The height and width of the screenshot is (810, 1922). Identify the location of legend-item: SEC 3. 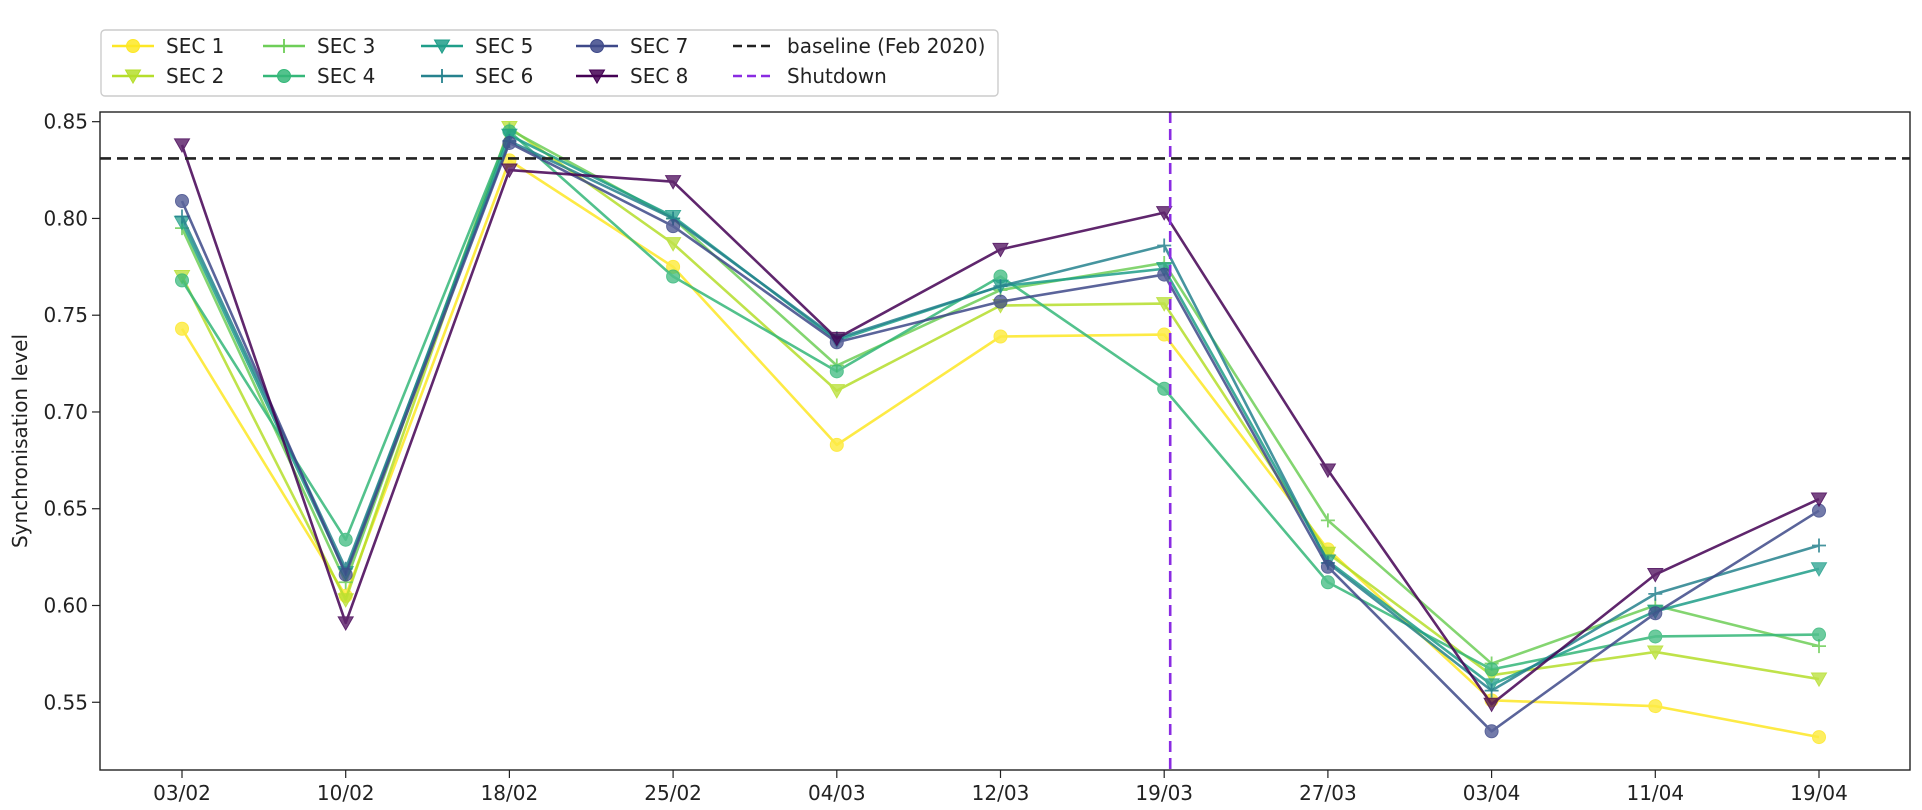
(319, 46).